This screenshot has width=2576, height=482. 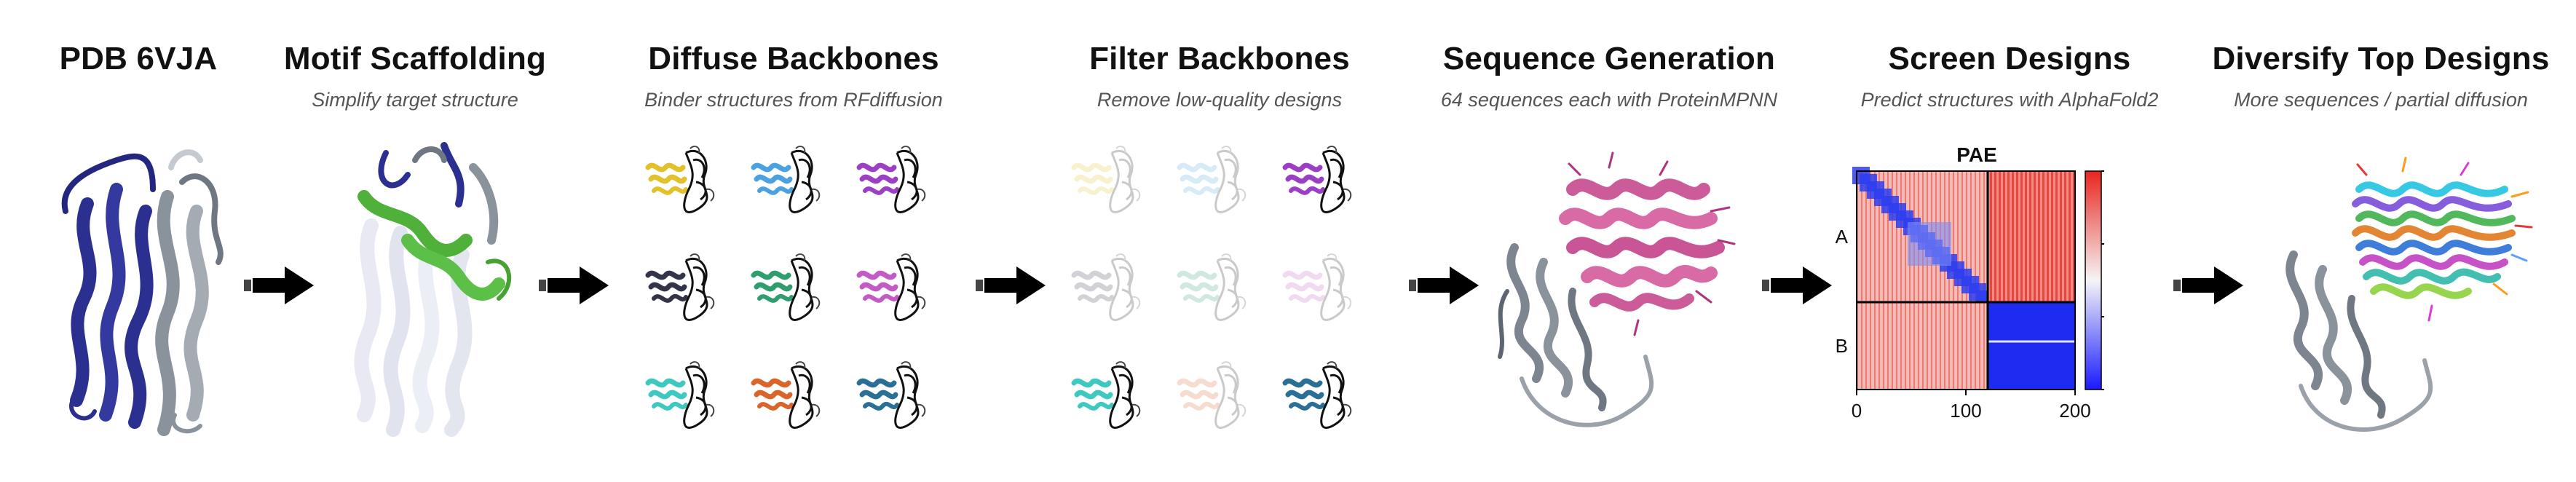 What do you see at coordinates (793, 58) in the screenshot?
I see `panel-title: Diffuse Backbones` at bounding box center [793, 58].